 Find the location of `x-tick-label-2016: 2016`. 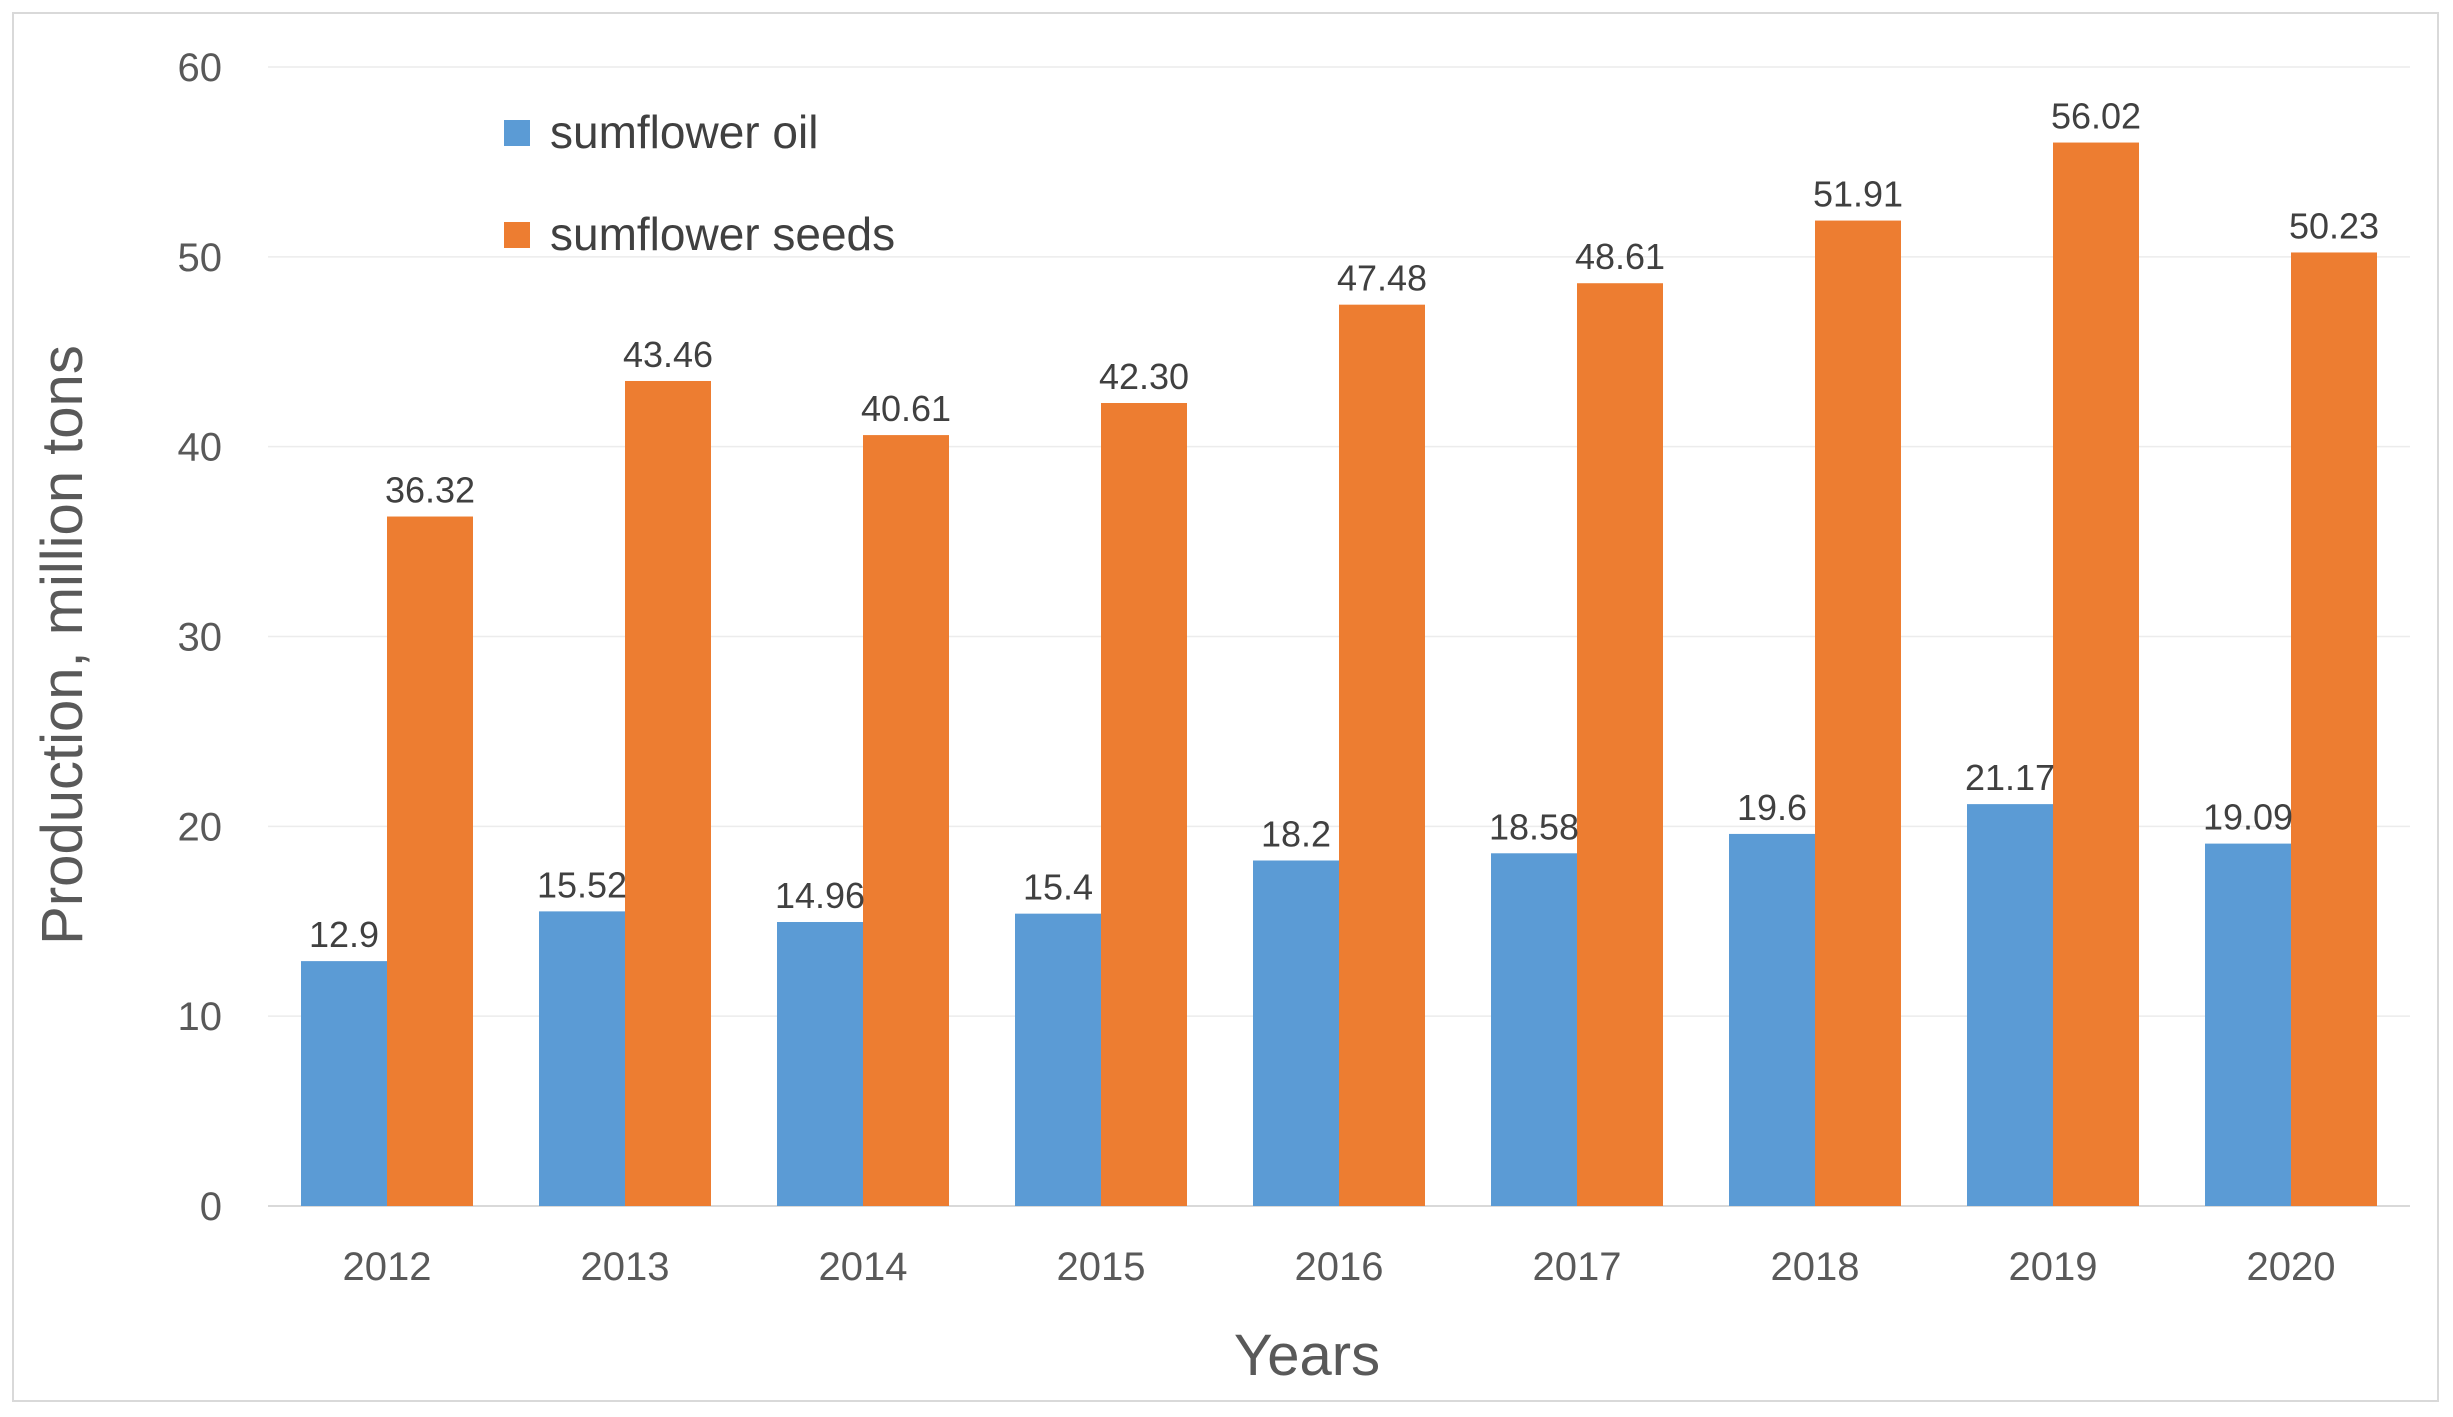

x-tick-label-2016: 2016 is located at coordinates (1339, 1267).